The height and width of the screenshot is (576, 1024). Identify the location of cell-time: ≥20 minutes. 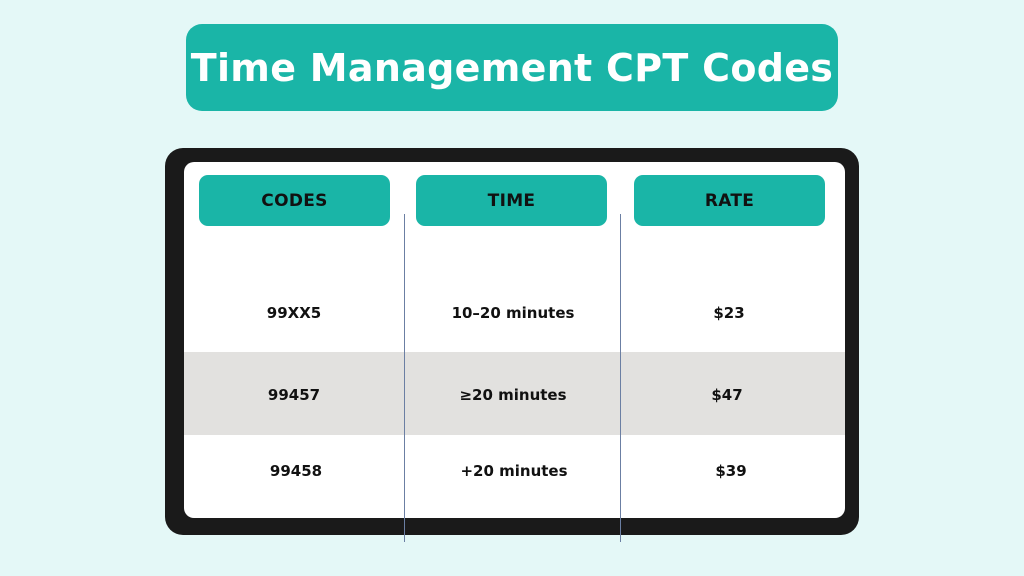
(513, 395).